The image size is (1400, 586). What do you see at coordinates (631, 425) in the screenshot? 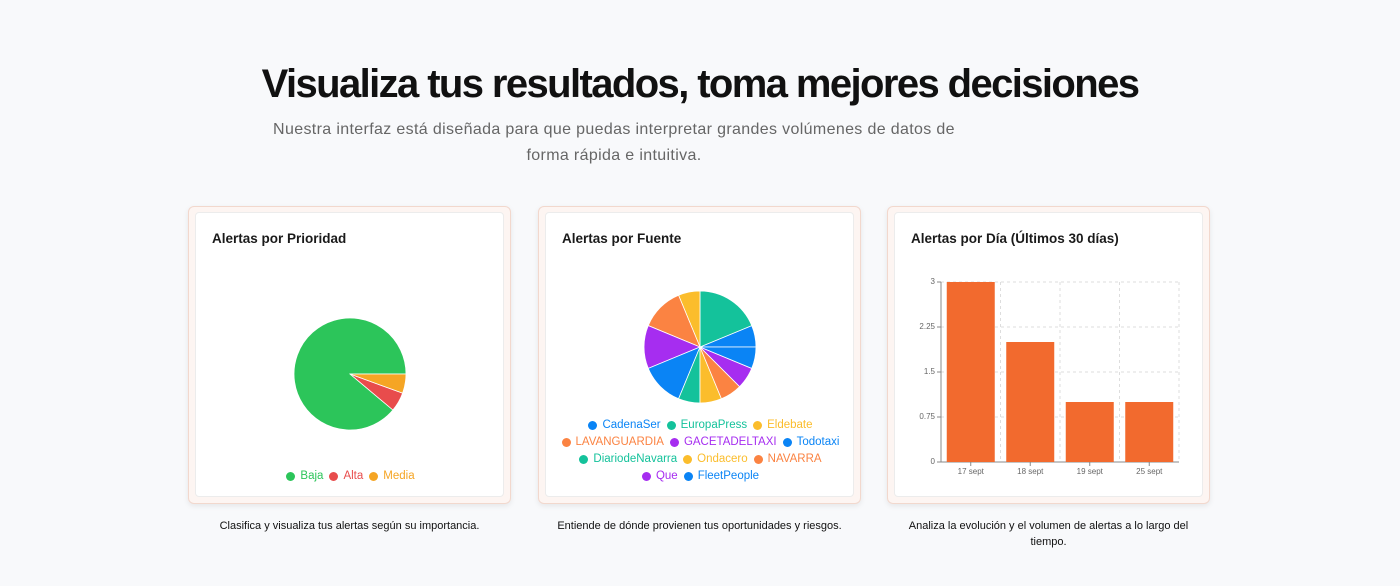
I see `legend-label: CadenaSer` at bounding box center [631, 425].